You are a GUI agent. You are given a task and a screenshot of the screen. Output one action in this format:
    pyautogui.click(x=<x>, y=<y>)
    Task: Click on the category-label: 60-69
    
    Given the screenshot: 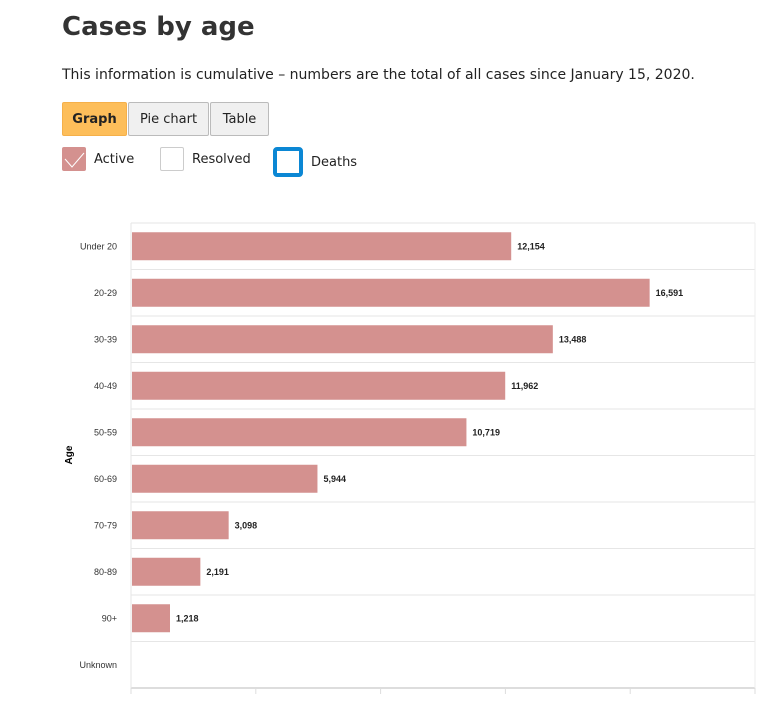 What is the action you would take?
    pyautogui.click(x=105, y=479)
    